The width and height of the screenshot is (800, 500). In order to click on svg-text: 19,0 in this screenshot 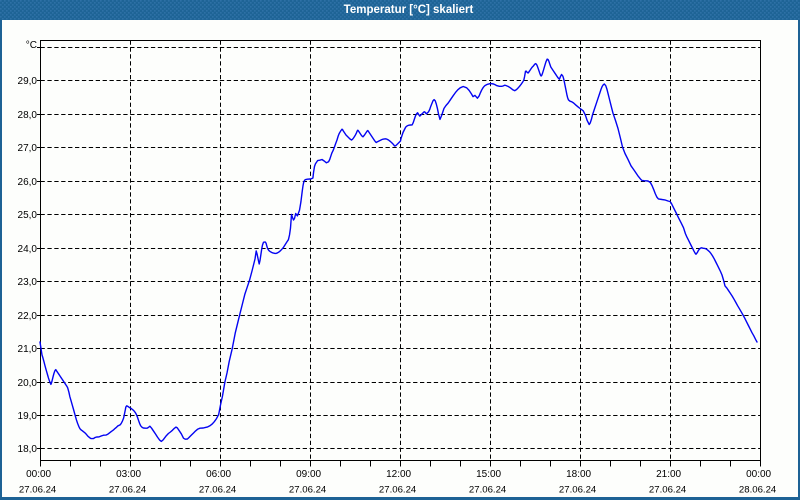, I will do `click(28, 416)`.